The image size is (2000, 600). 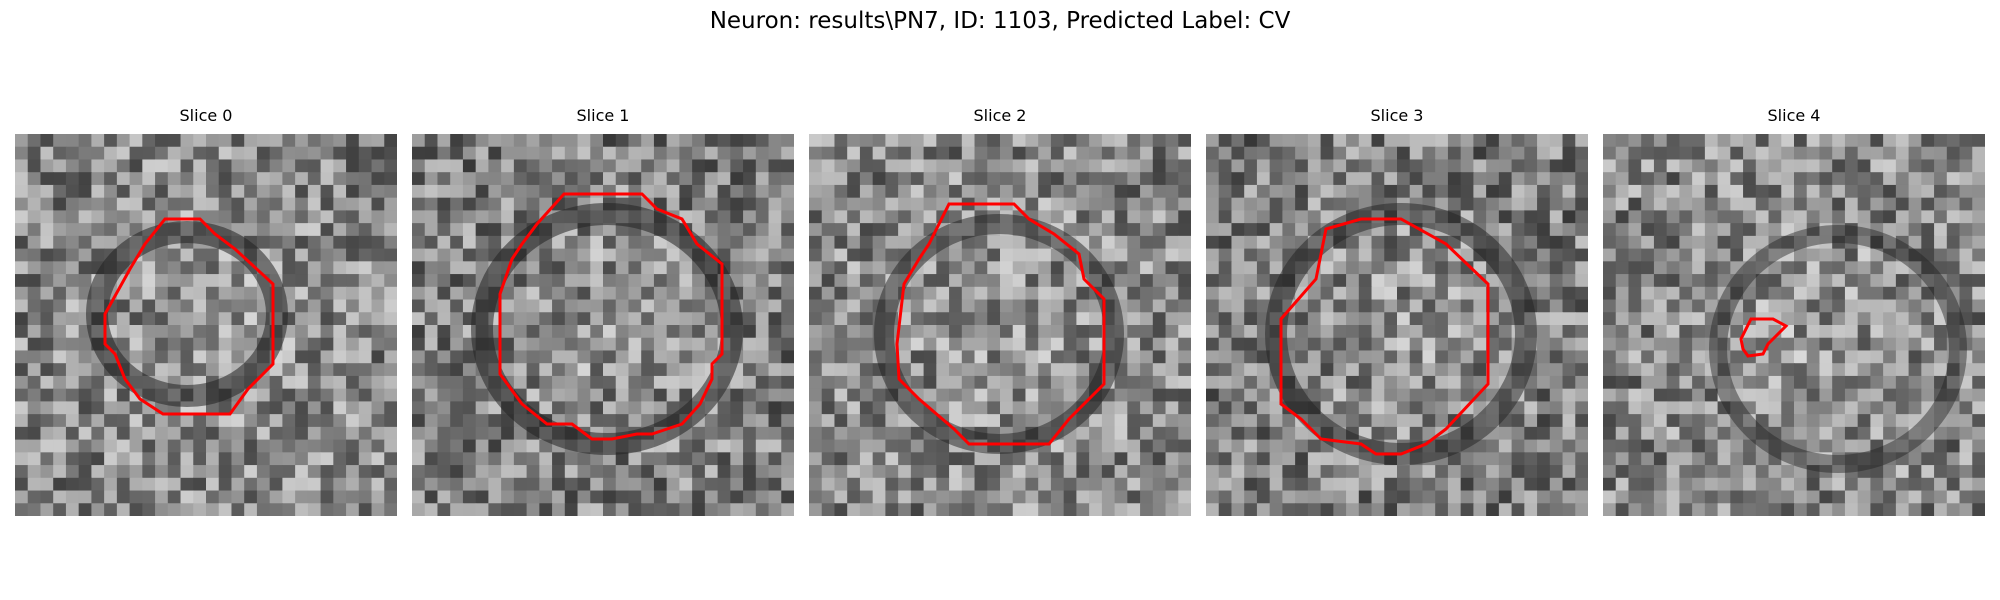 What do you see at coordinates (187, 314) in the screenshot?
I see `membrane-ring` at bounding box center [187, 314].